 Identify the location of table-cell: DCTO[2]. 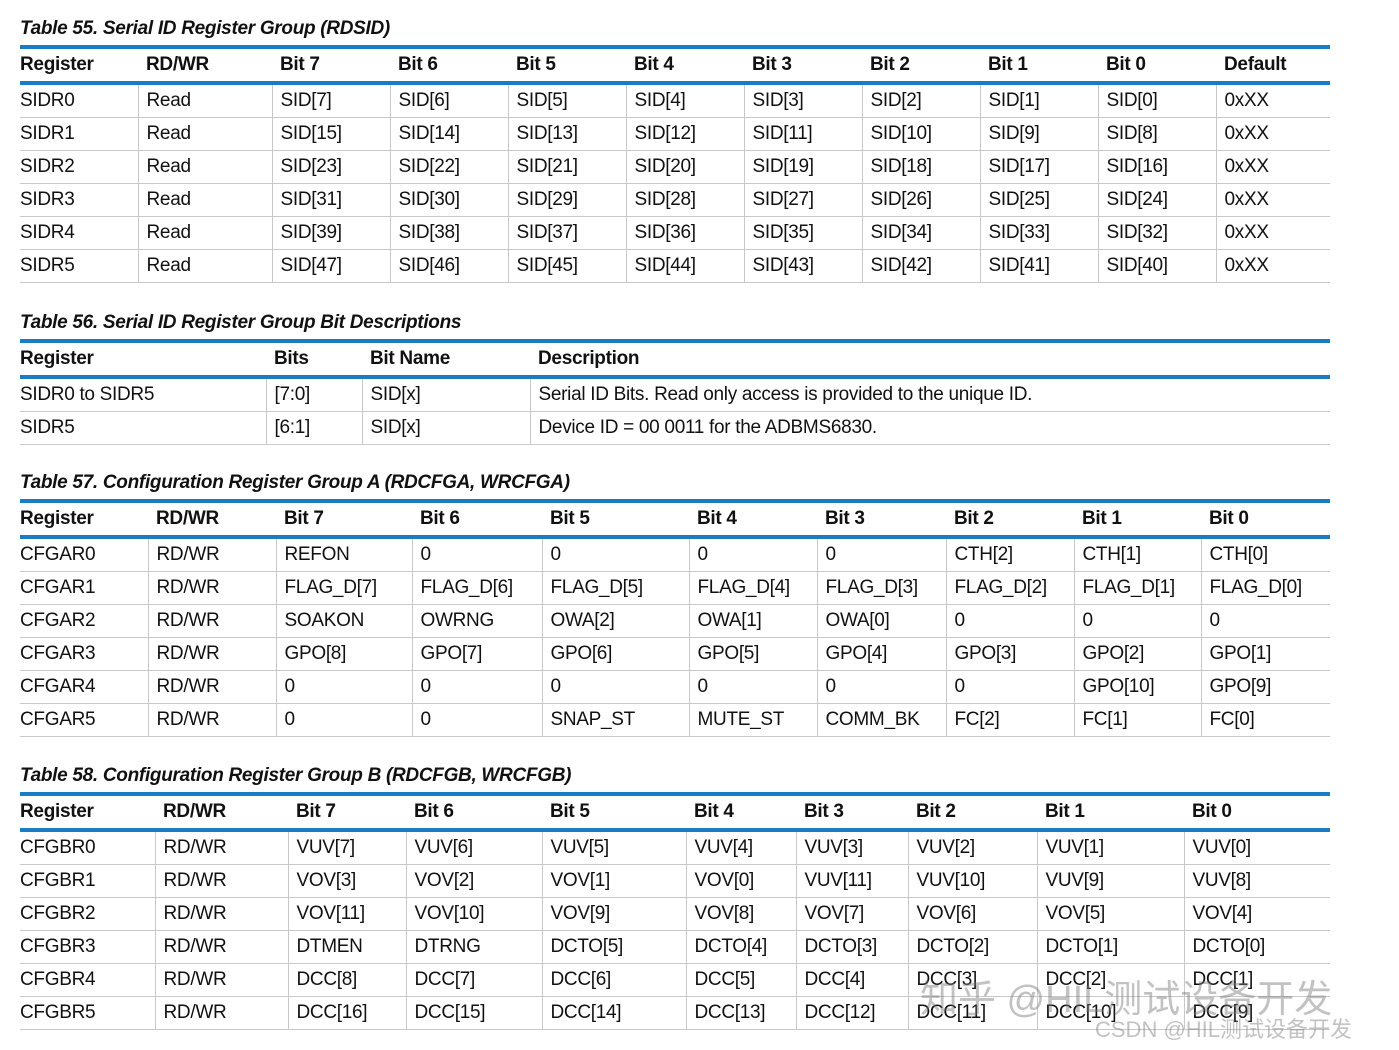
(972, 947).